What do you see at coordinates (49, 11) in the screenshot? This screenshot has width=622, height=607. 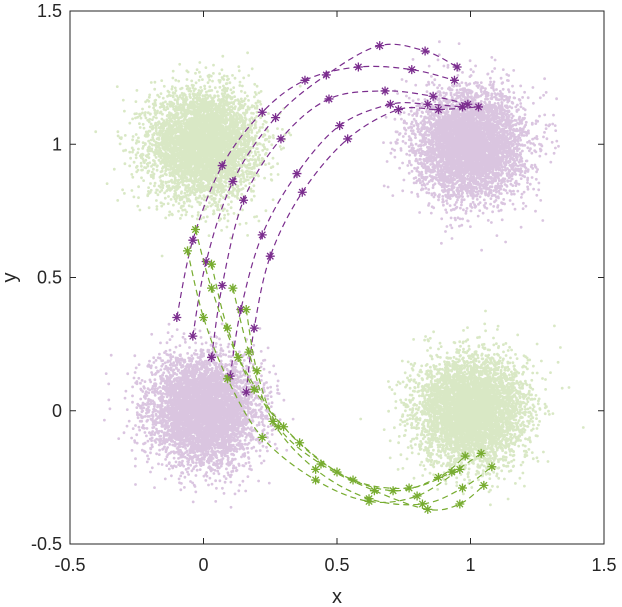 I see `y-tick-label: 1.5` at bounding box center [49, 11].